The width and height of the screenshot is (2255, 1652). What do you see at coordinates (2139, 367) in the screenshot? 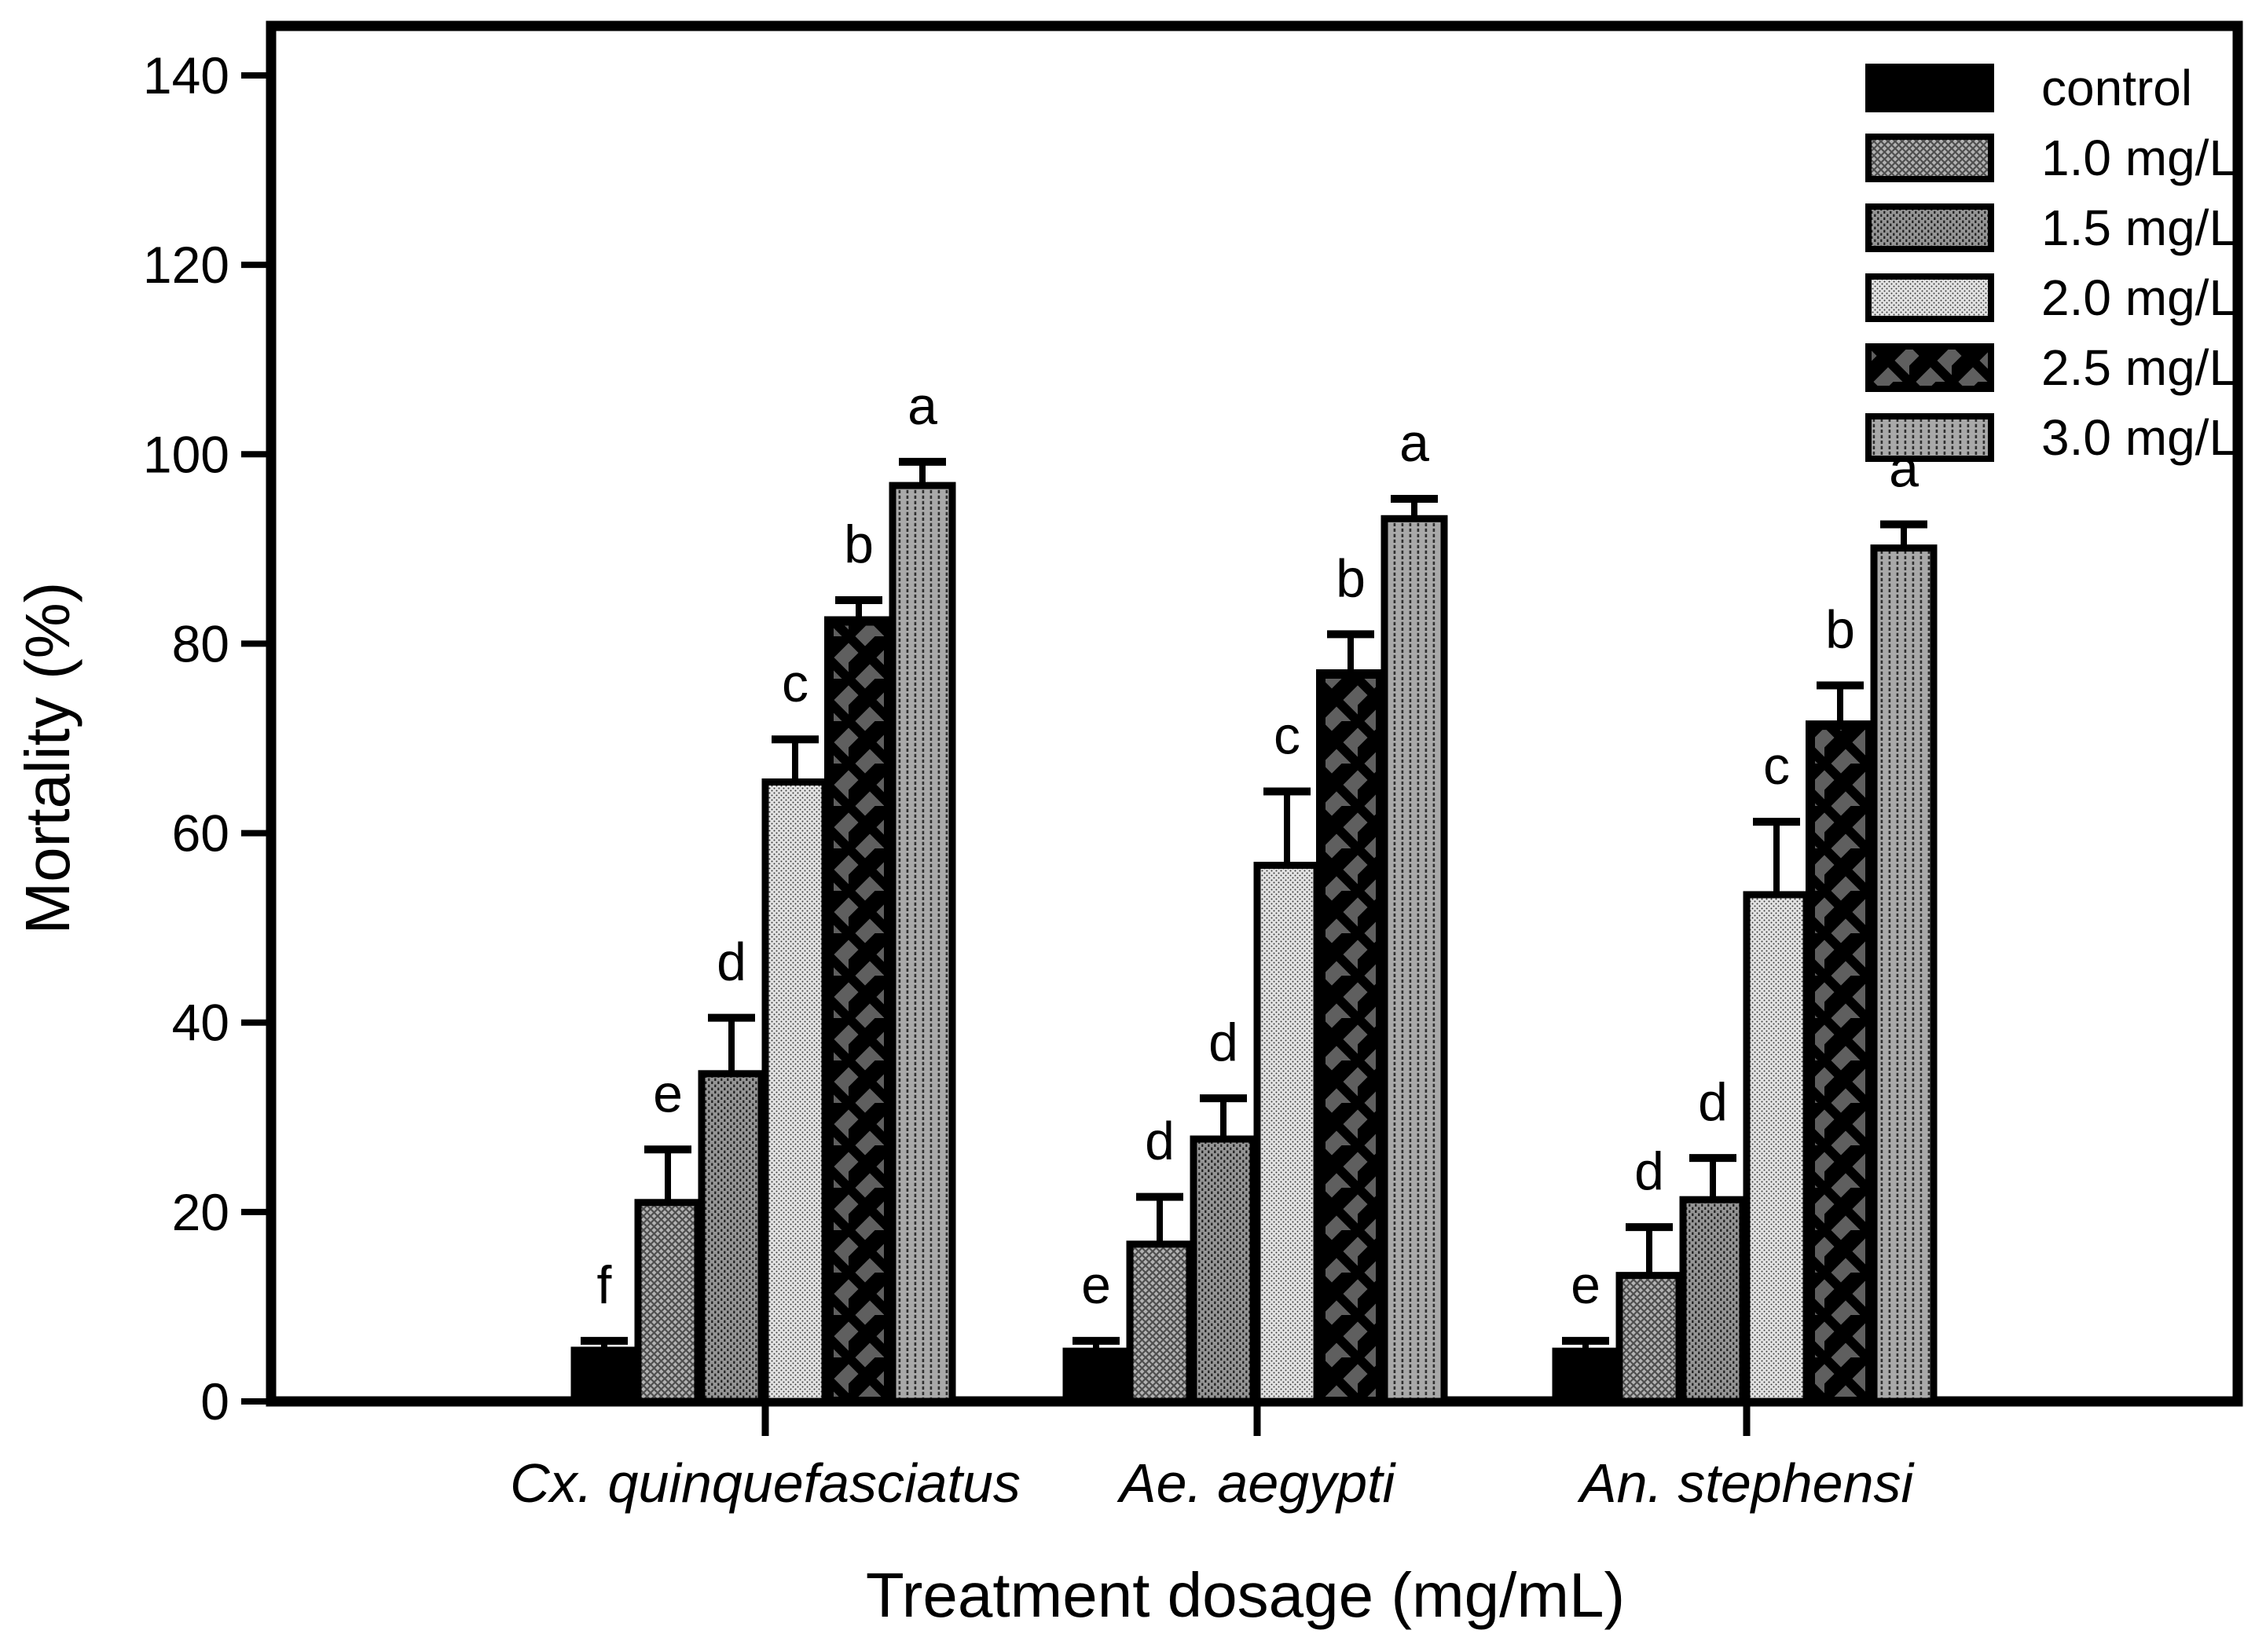
I see `legend-label: 2.5 mg/L` at bounding box center [2139, 367].